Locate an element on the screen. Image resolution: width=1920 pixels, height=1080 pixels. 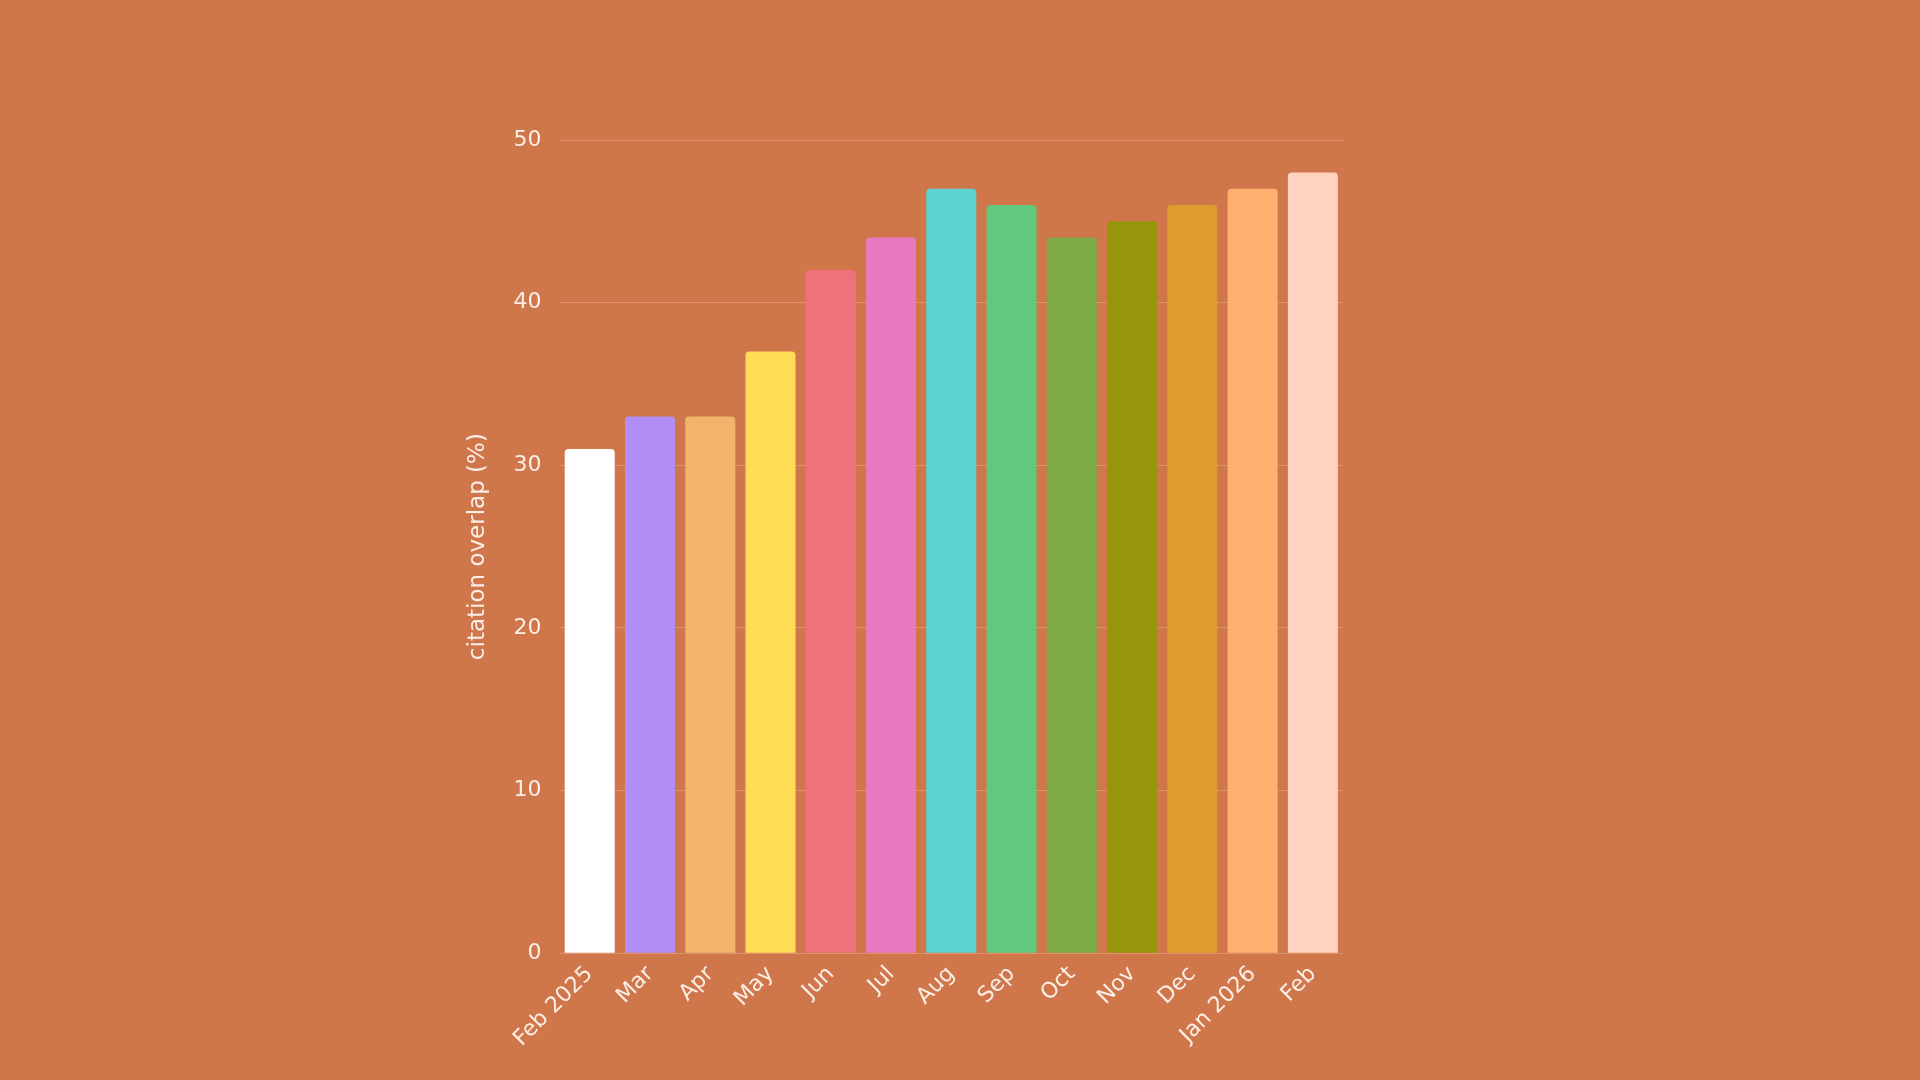
y-tick-label: 0 is located at coordinates (534, 951).